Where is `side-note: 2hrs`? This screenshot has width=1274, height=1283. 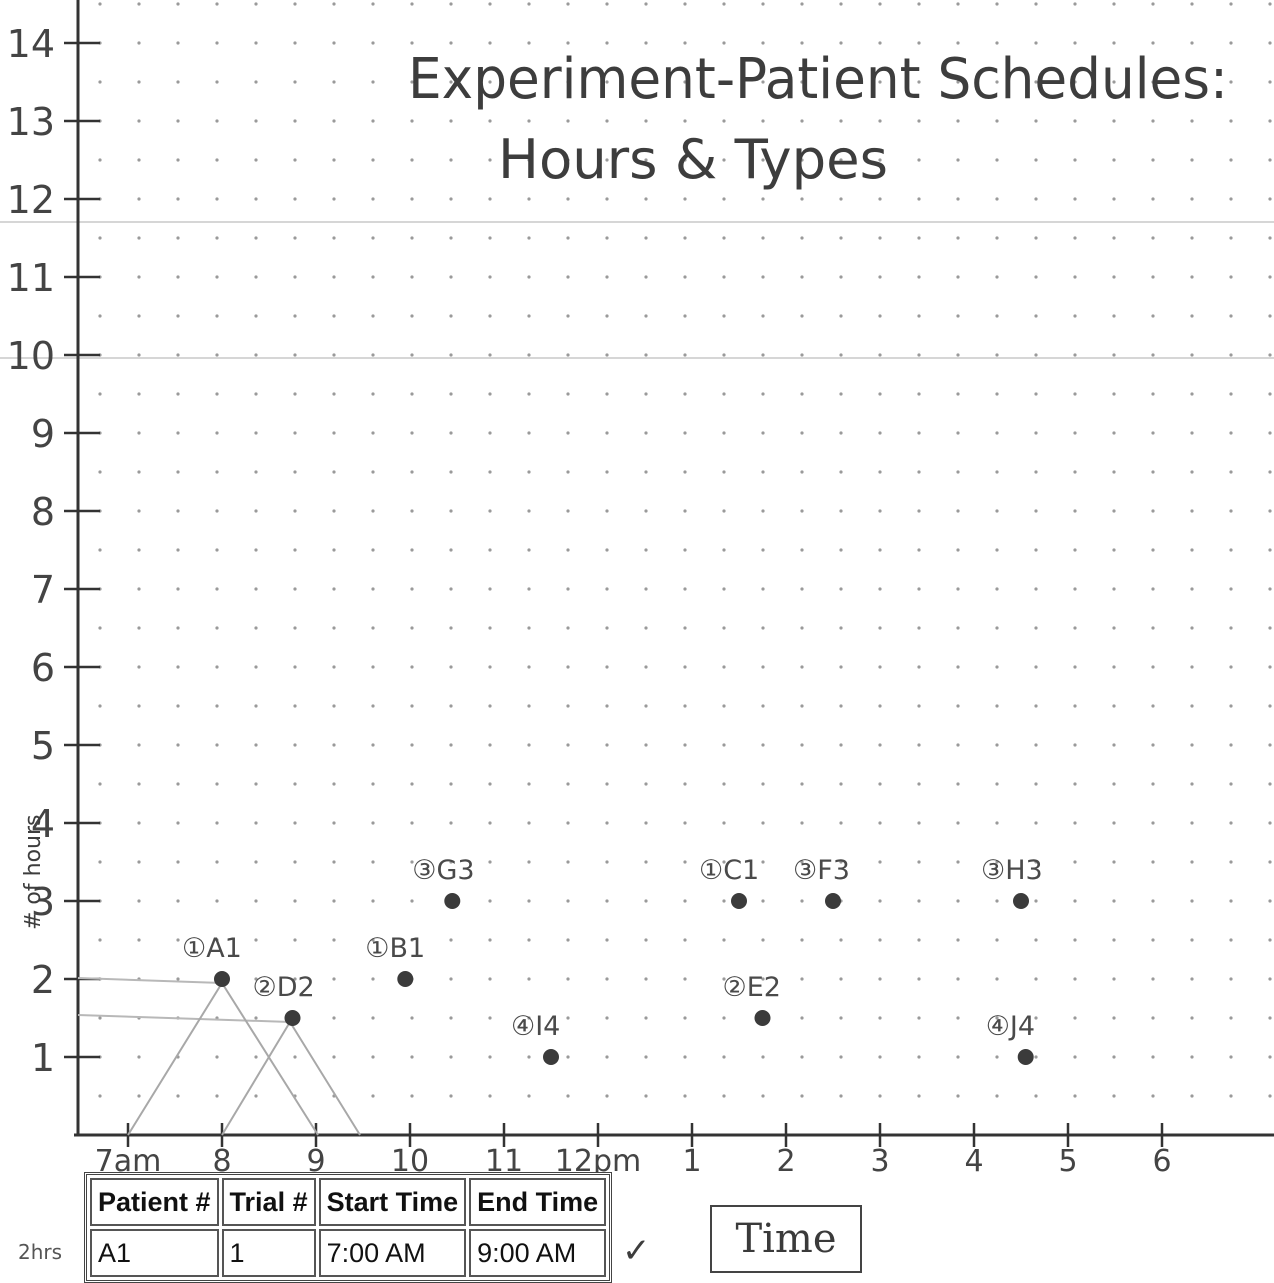
side-note: 2hrs is located at coordinates (40, 1252).